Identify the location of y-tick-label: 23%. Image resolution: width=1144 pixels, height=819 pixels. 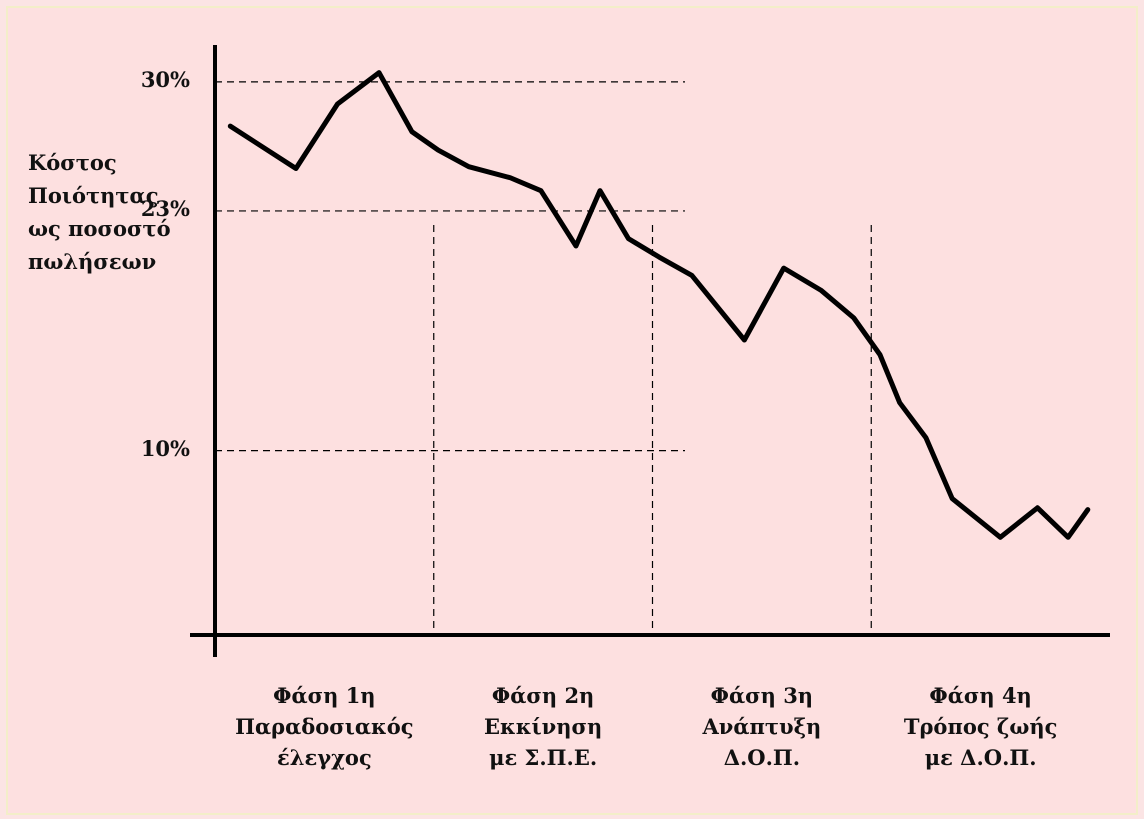
(165, 208).